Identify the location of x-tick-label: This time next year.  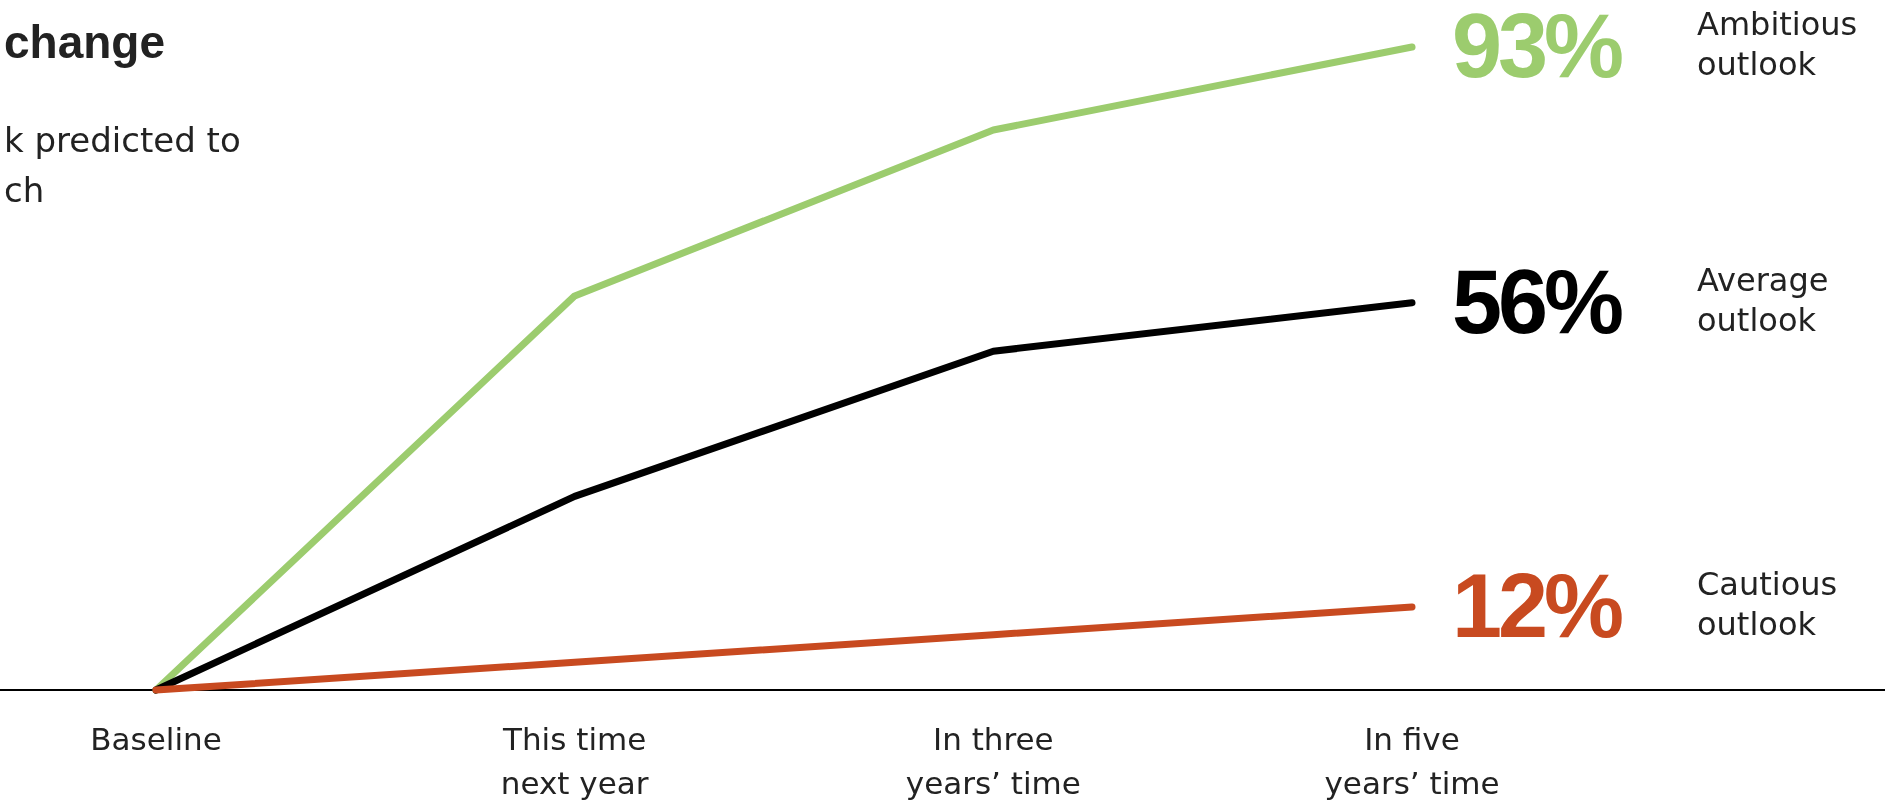
(574, 761).